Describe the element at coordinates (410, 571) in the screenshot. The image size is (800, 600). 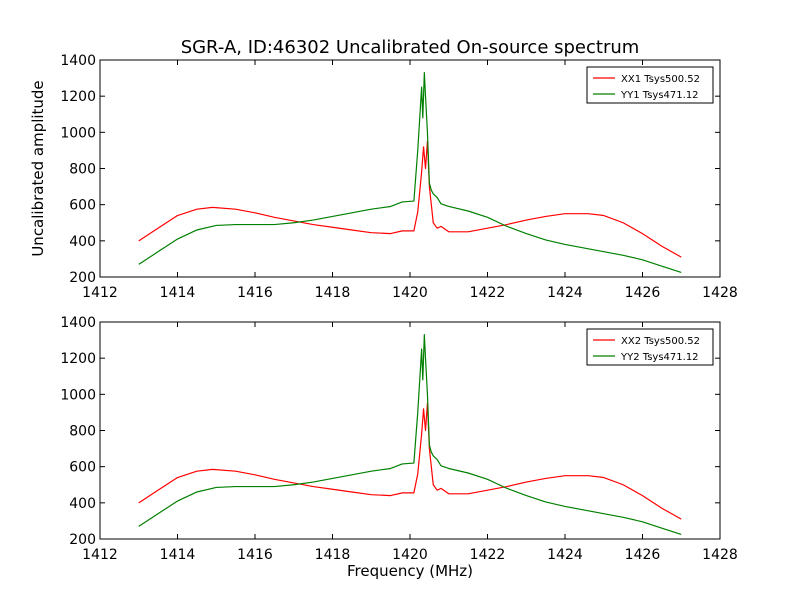
I see `x-axis-label: Frequency (MHz)` at that location.